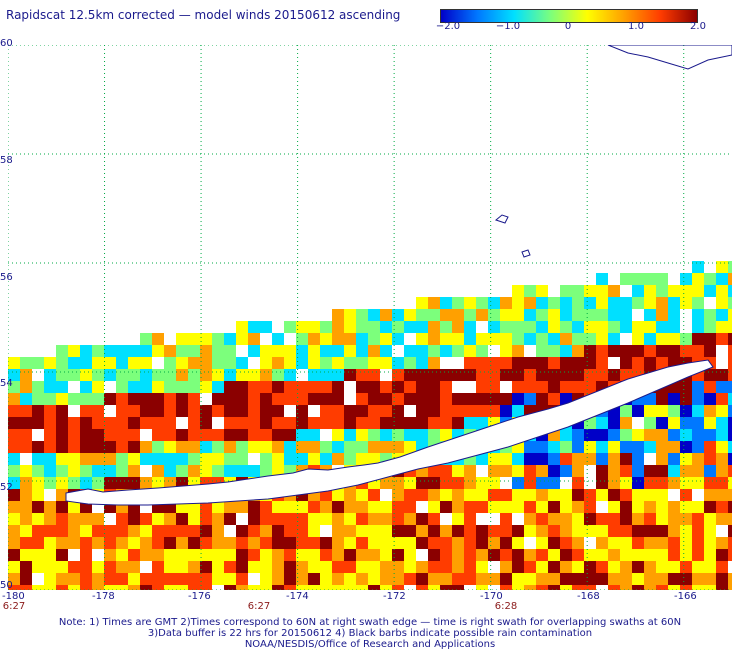 This screenshot has width=740, height=651. I want to click on lon-tick-174: -174, so click(297, 596).